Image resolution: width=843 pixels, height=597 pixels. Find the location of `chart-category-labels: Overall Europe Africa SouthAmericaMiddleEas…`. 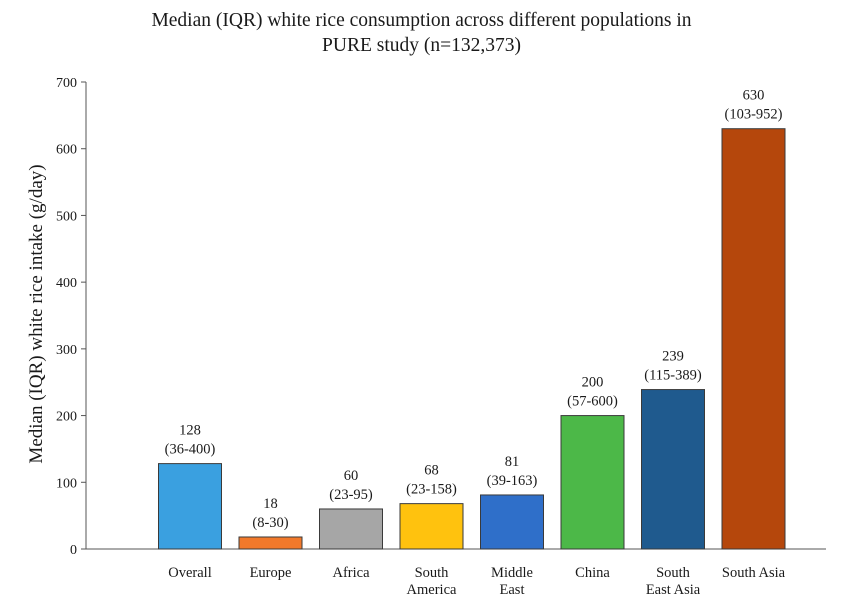

chart-category-labels: Overall Europe Africa SouthAmericaMiddleEas… is located at coordinates (476, 581).